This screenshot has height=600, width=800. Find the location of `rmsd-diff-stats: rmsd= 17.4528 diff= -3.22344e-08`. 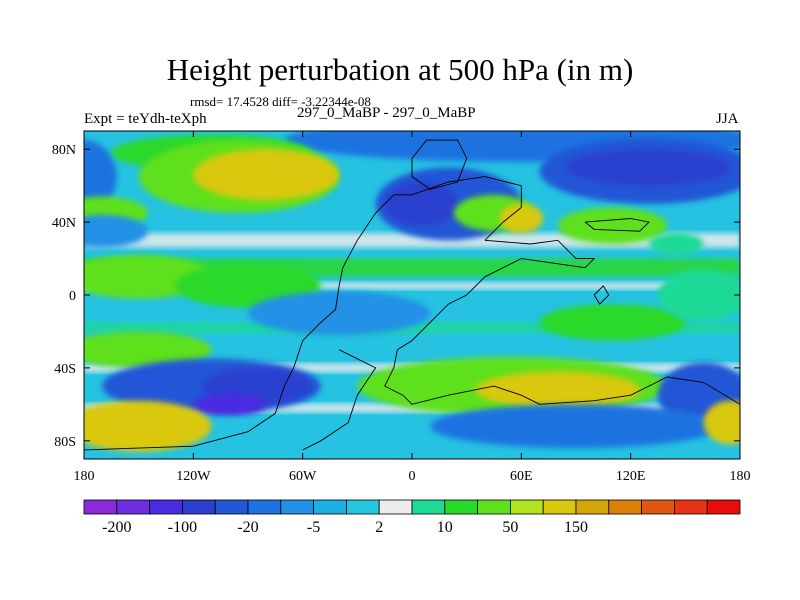

rmsd-diff-stats: rmsd= 17.4528 diff= -3.22344e-08 is located at coordinates (280, 101).